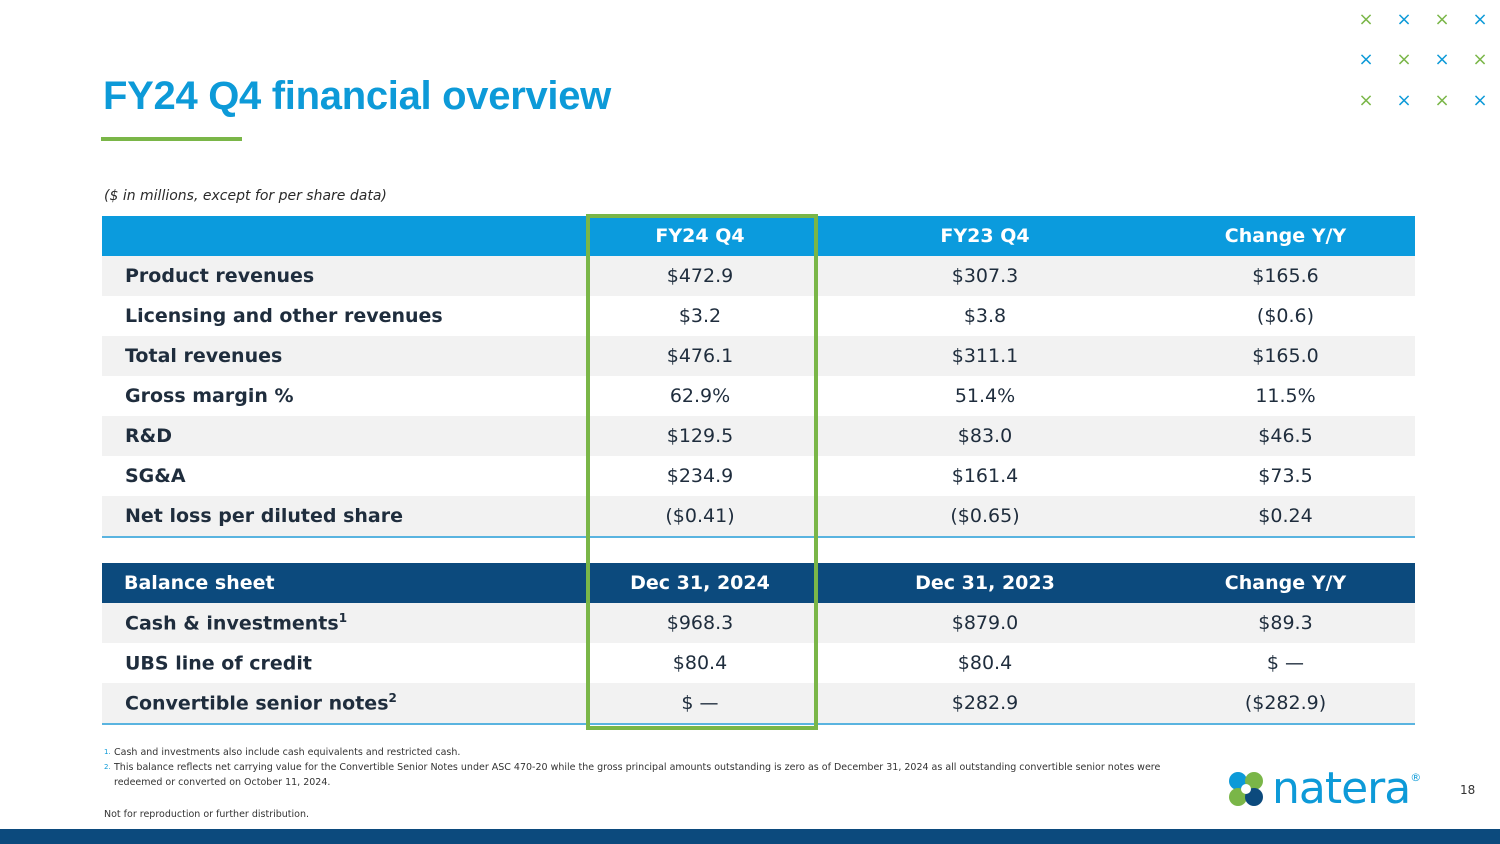  I want to click on natera-logo: natera ®, so click(1323, 789).